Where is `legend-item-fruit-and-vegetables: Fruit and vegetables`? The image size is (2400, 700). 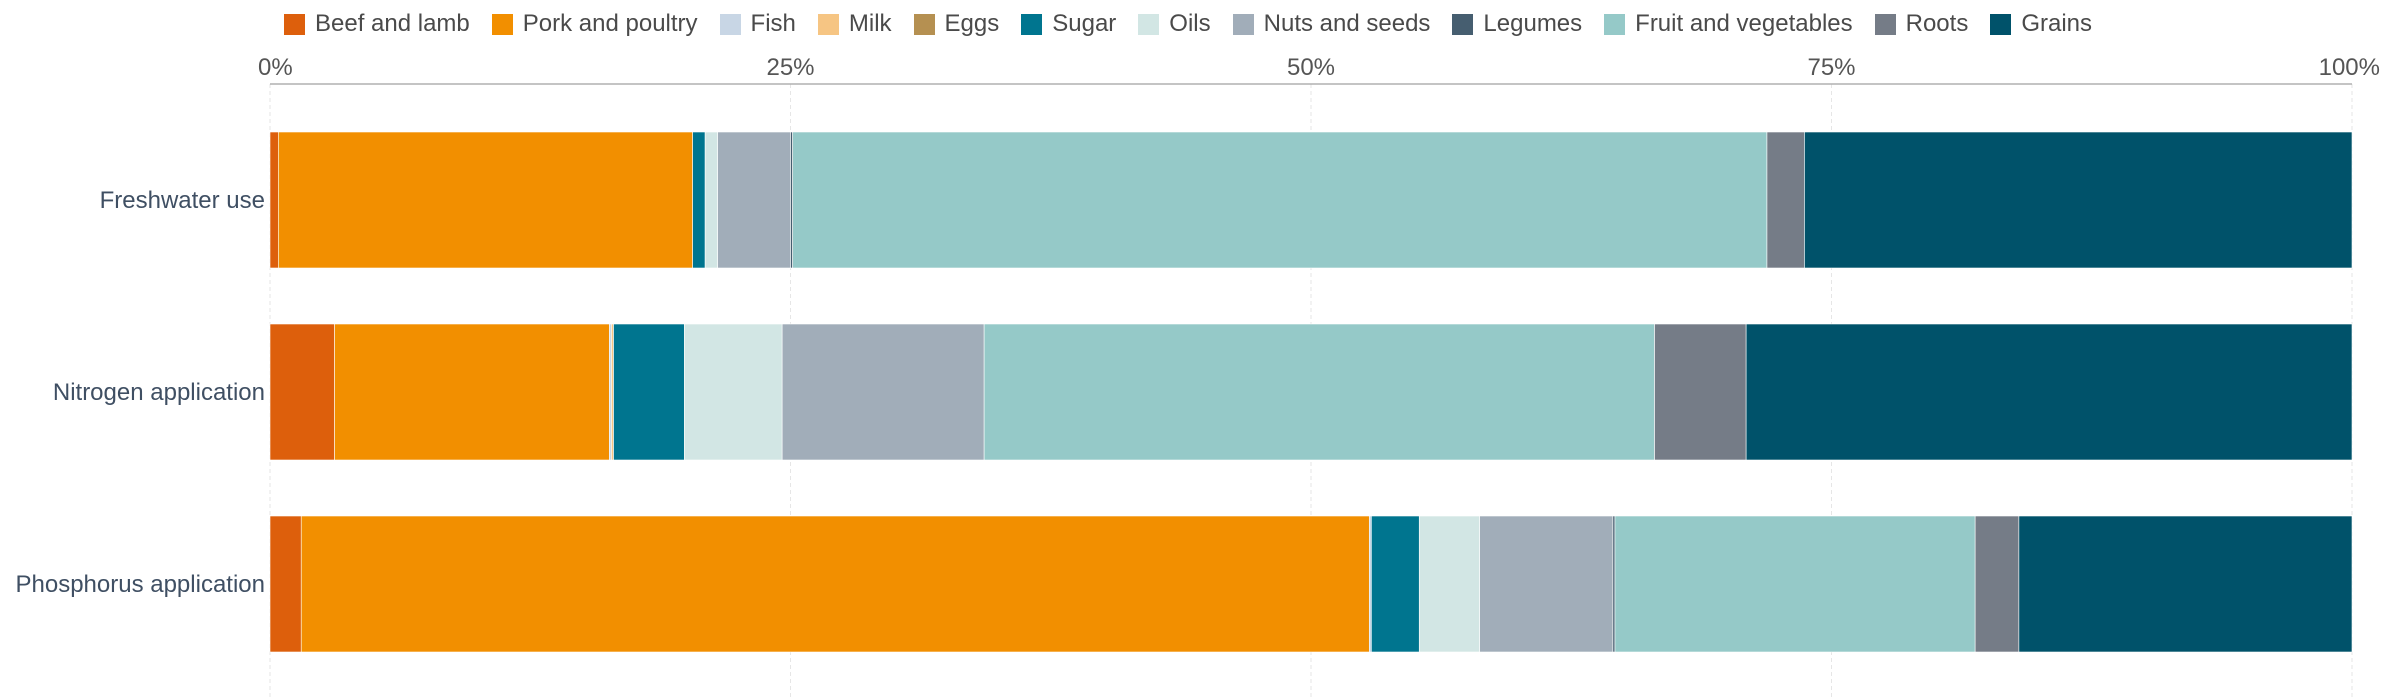 legend-item-fruit-and-vegetables: Fruit and vegetables is located at coordinates (1728, 24).